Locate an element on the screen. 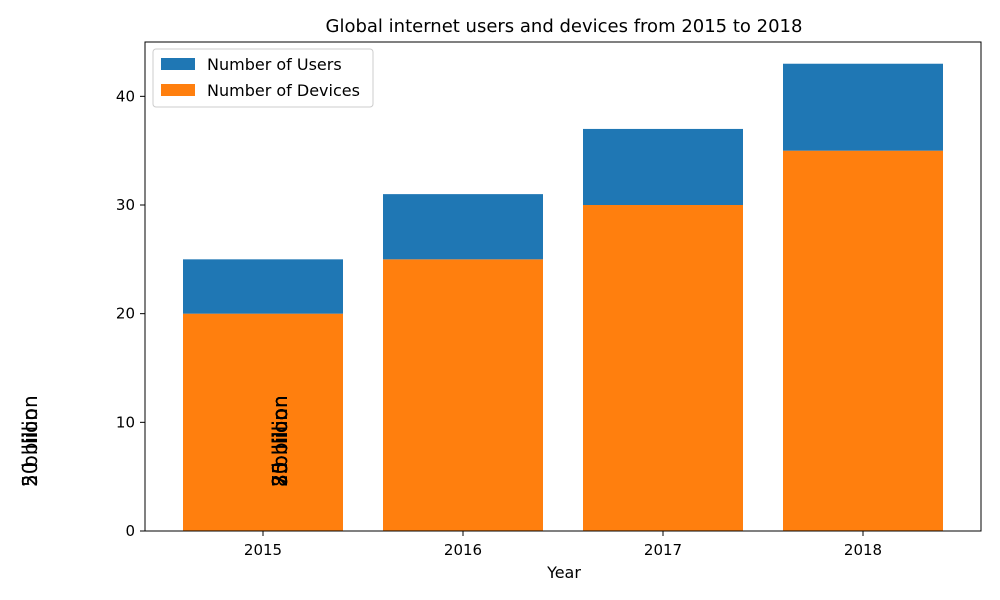 Image resolution: width=1000 pixels, height=600 pixels. bar-users-2017 is located at coordinates (663, 166).